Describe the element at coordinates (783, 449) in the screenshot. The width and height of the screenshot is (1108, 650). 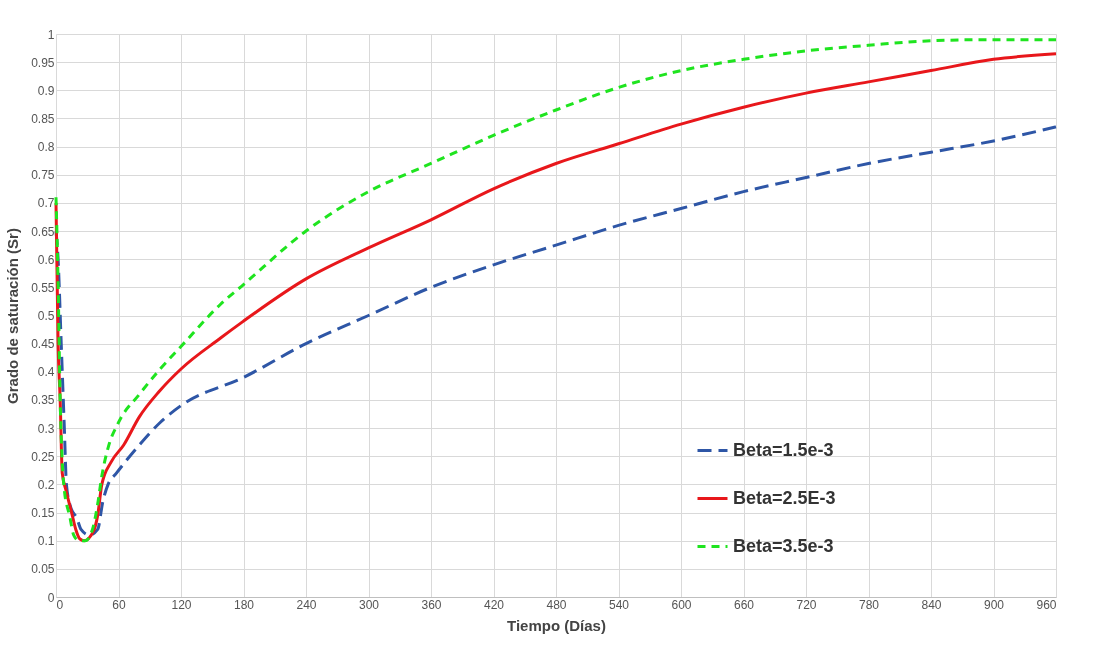
I see `legend-label: Beta=1.5e-3` at that location.